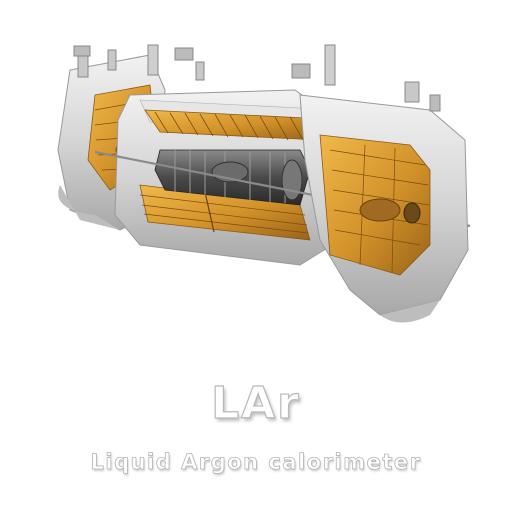 The height and width of the screenshot is (512, 512). What do you see at coordinates (255, 403) in the screenshot?
I see `figure-title: LAr` at bounding box center [255, 403].